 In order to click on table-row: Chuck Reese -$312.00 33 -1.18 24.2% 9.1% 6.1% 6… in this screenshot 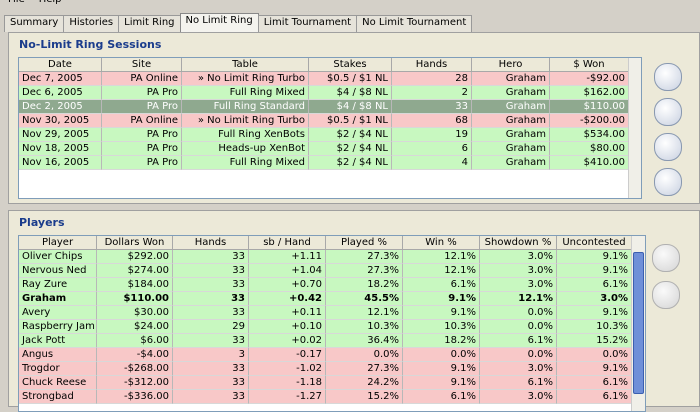, I will do `click(332, 383)`.